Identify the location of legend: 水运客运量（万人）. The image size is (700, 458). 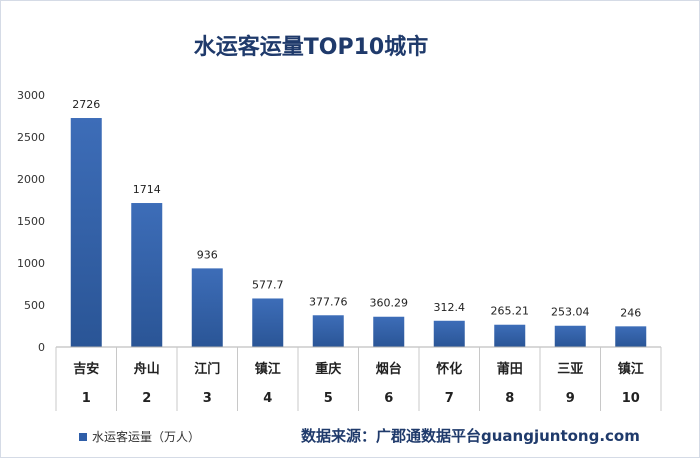
(139, 436).